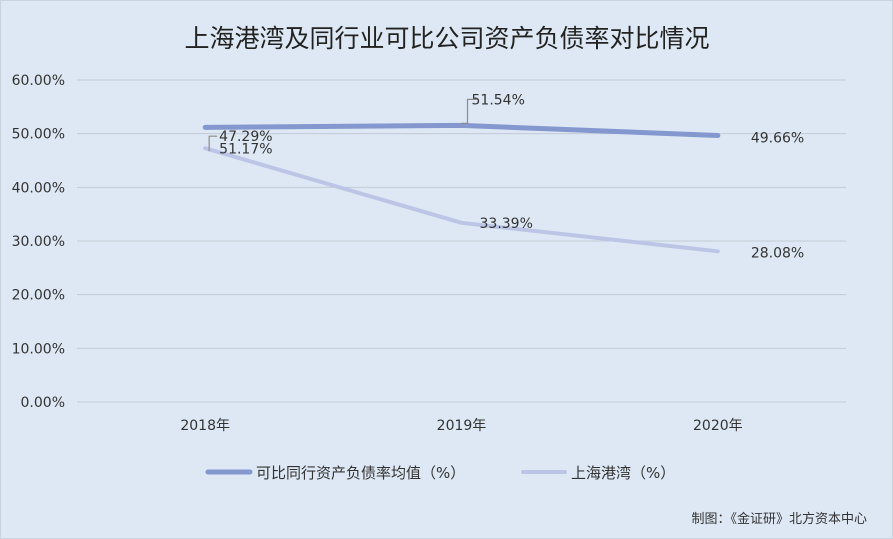 This screenshot has height=539, width=893. Describe the element at coordinates (498, 100) in the screenshot. I see `data-label: 51.54%` at that location.